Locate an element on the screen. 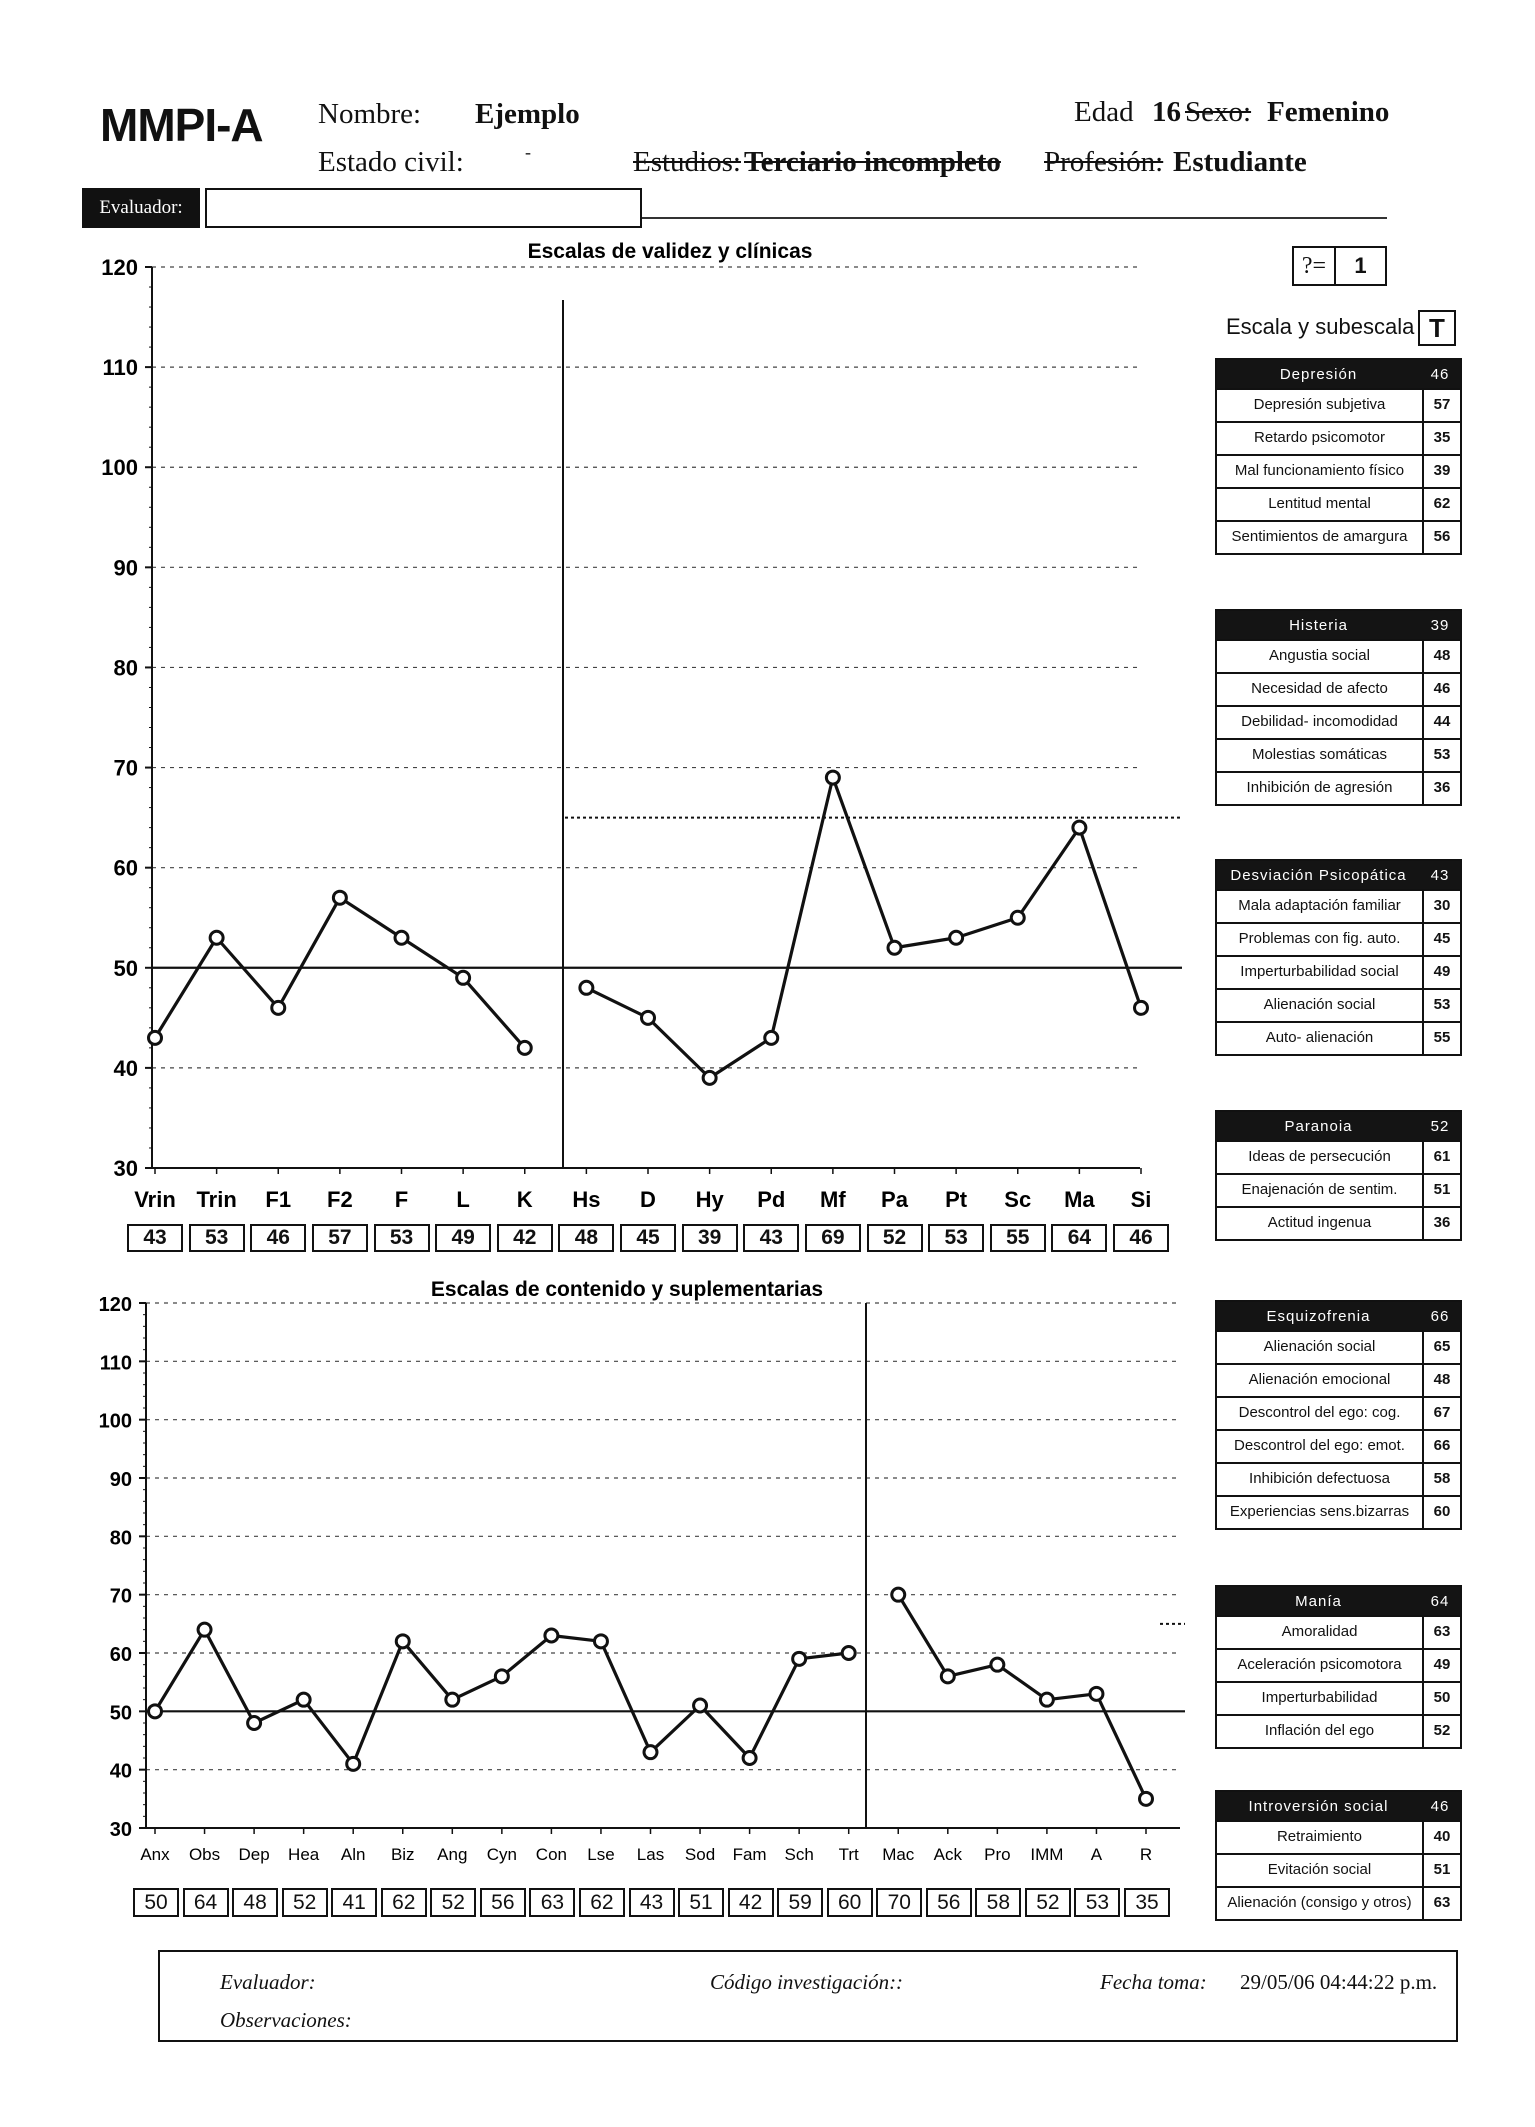 The height and width of the screenshot is (2127, 1535). subscale-score: 30 is located at coordinates (1441, 906).